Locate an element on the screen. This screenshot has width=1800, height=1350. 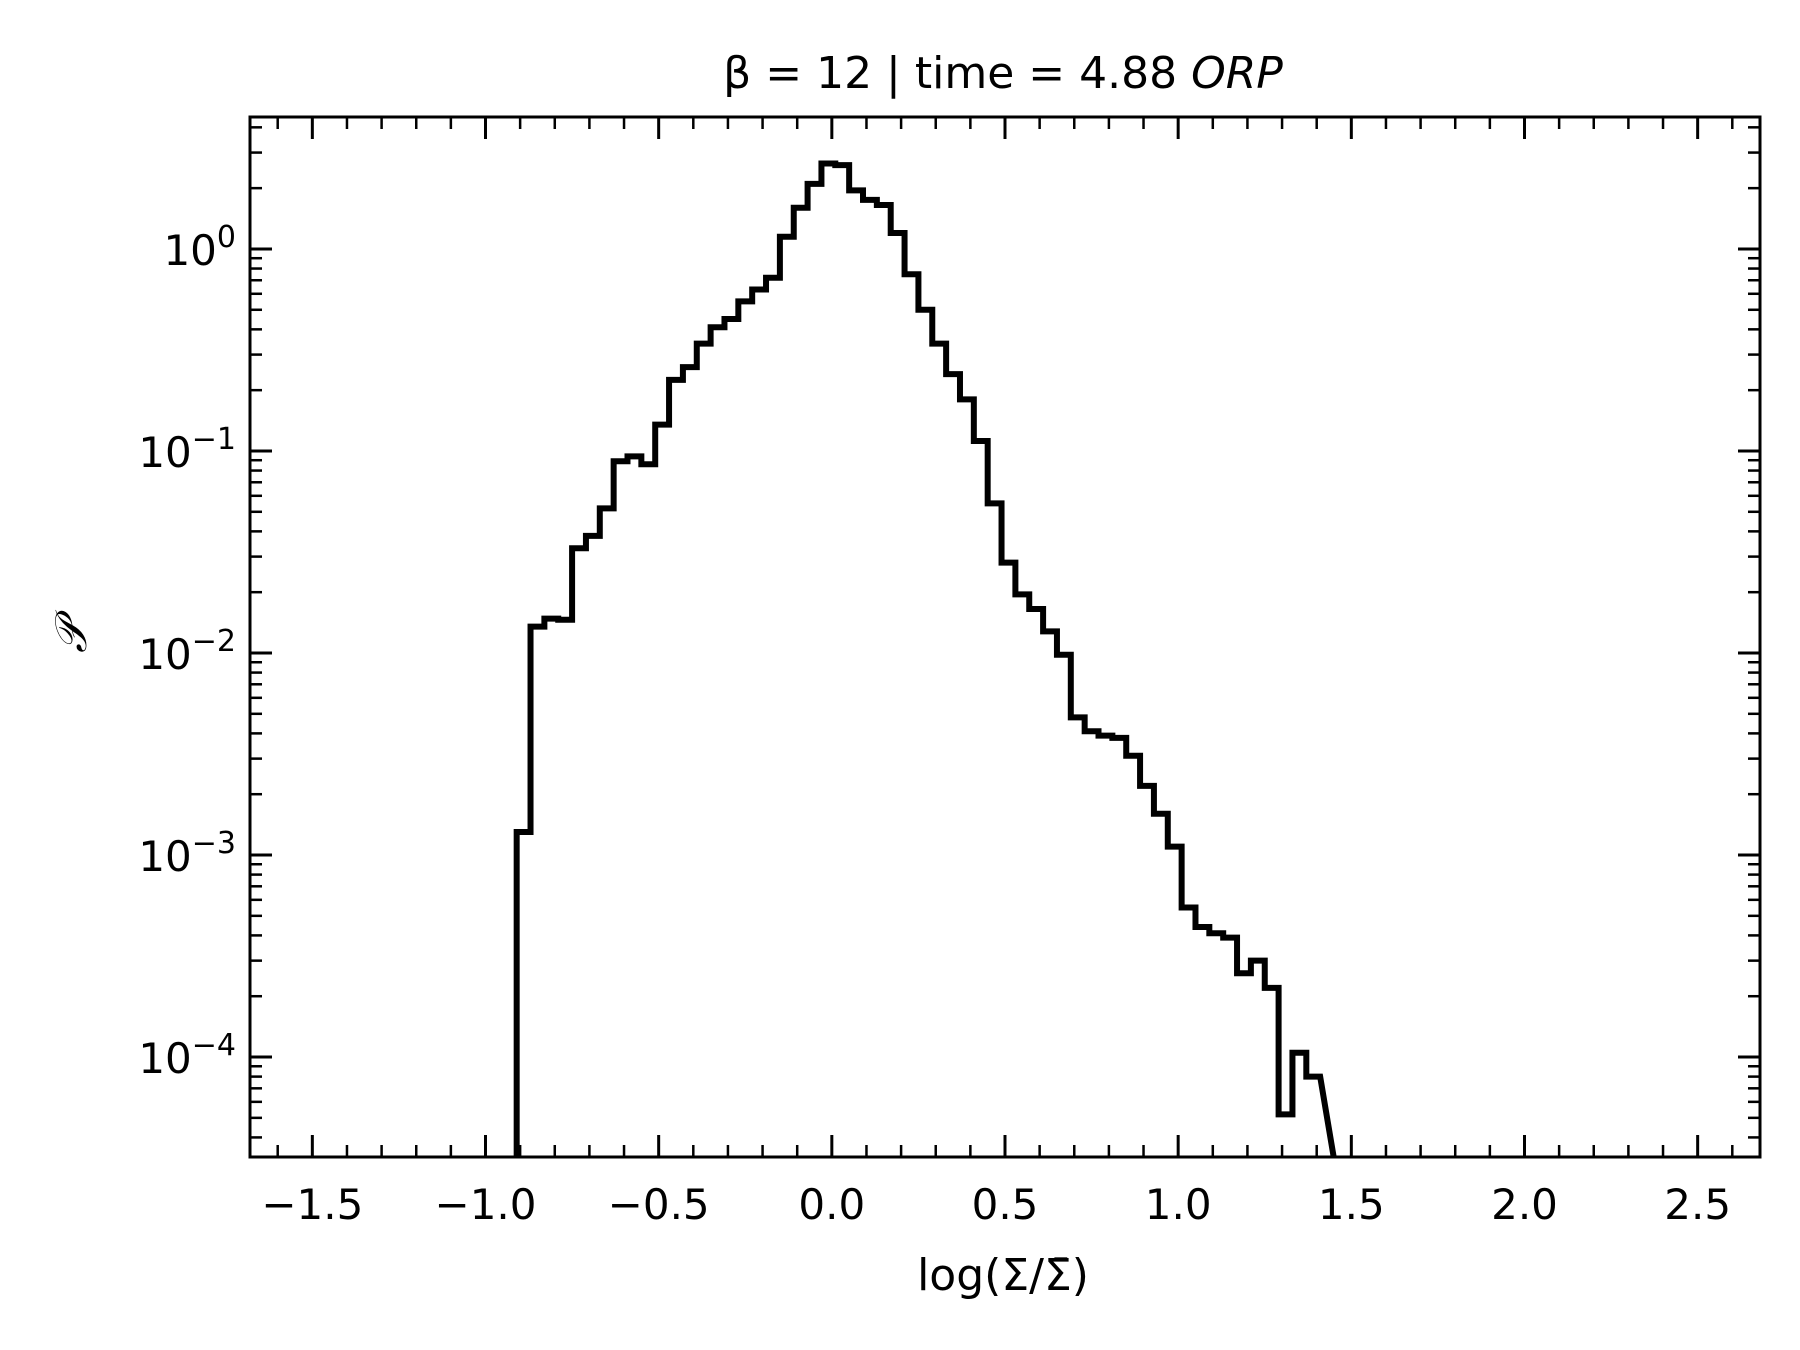
chart-title: β = 12 | time = 4.88 ORP is located at coordinates (1003, 73).